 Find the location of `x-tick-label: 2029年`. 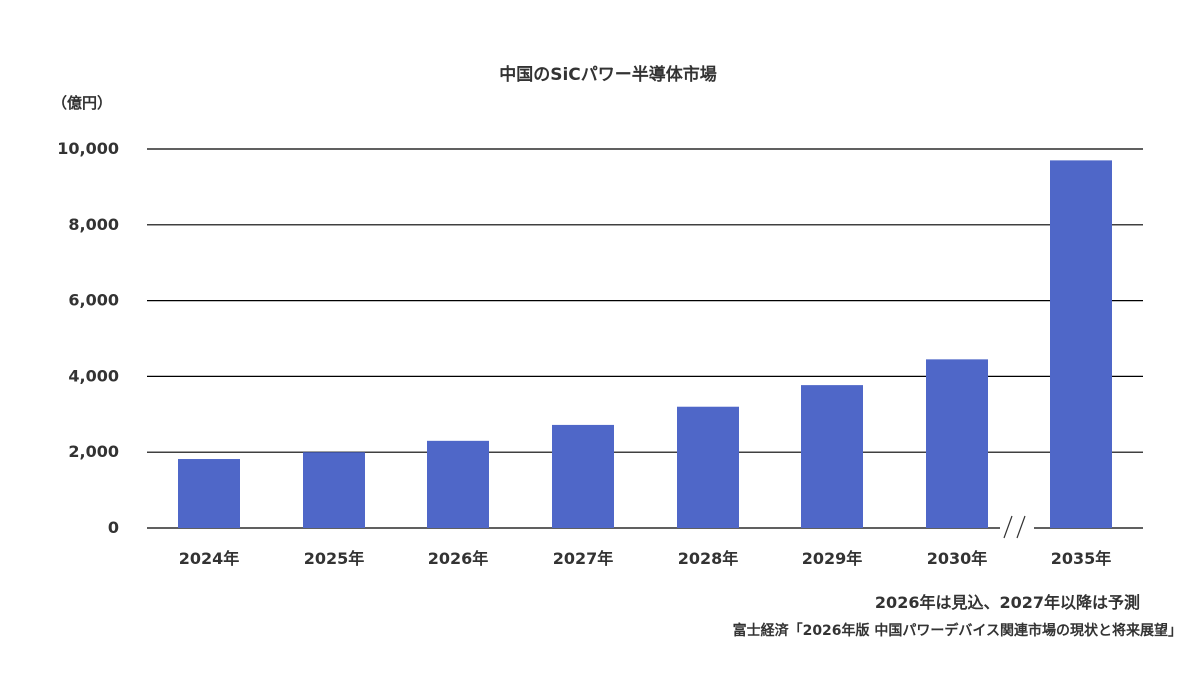

x-tick-label: 2029年 is located at coordinates (832, 558).